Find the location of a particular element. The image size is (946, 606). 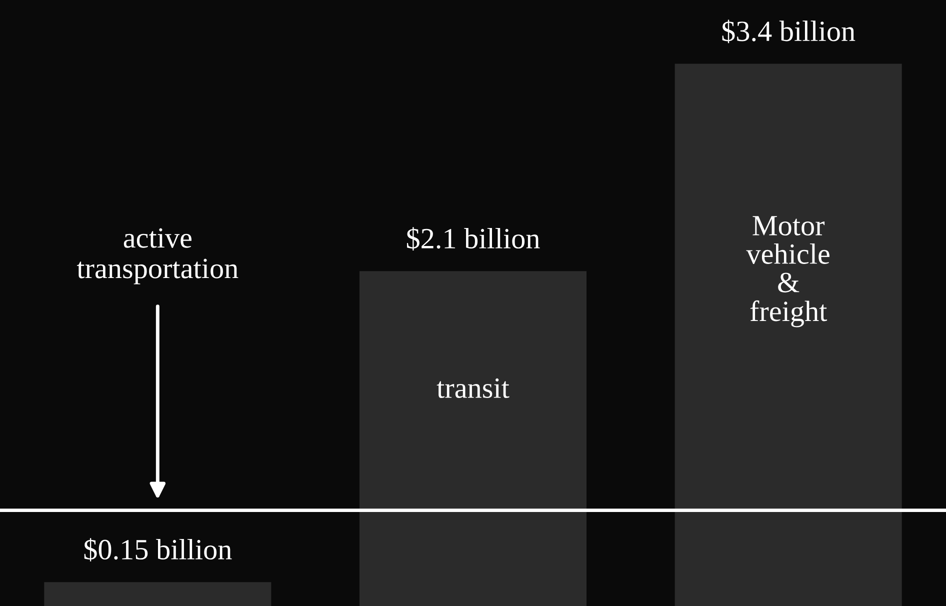

x-tick-label: active transportation is located at coordinates (157, 256).